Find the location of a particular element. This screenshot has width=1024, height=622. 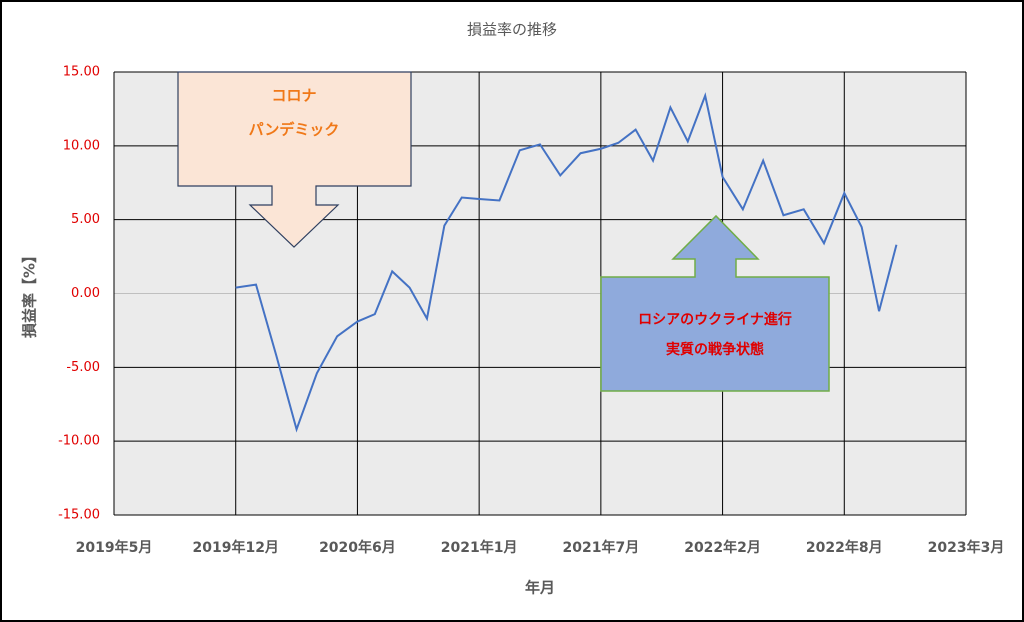

callout-war: ロシアのウクライナ進行 実質の戦争状態 is located at coordinates (715, 303).